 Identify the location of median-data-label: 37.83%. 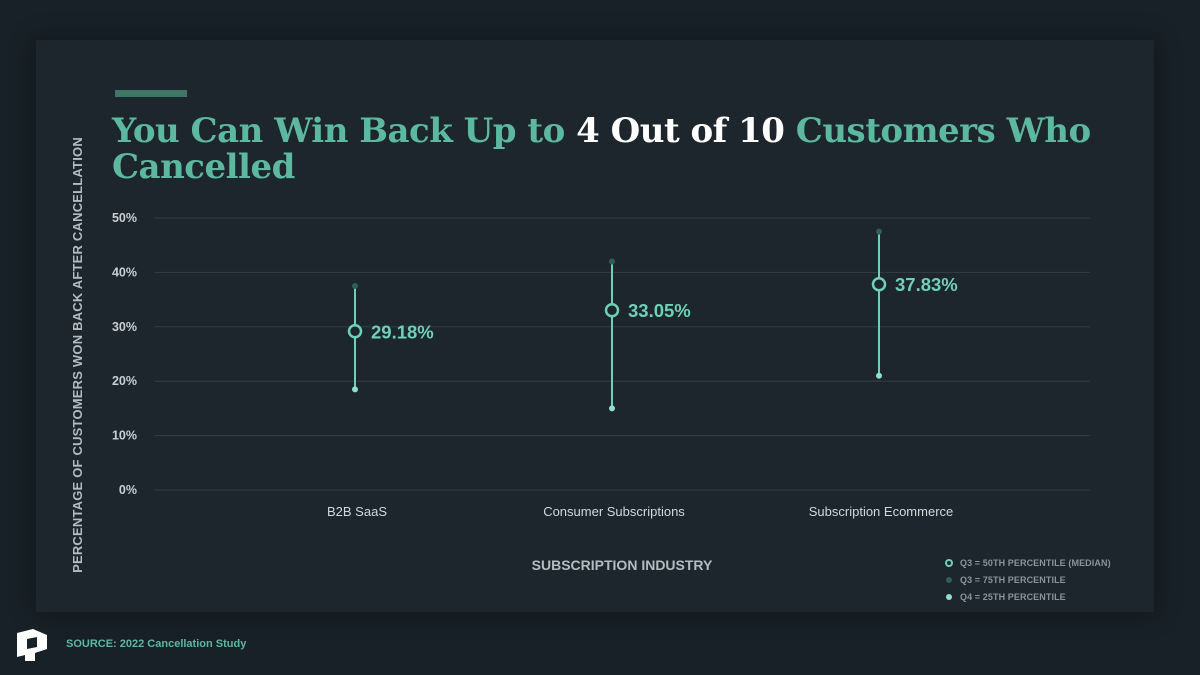
(926, 284).